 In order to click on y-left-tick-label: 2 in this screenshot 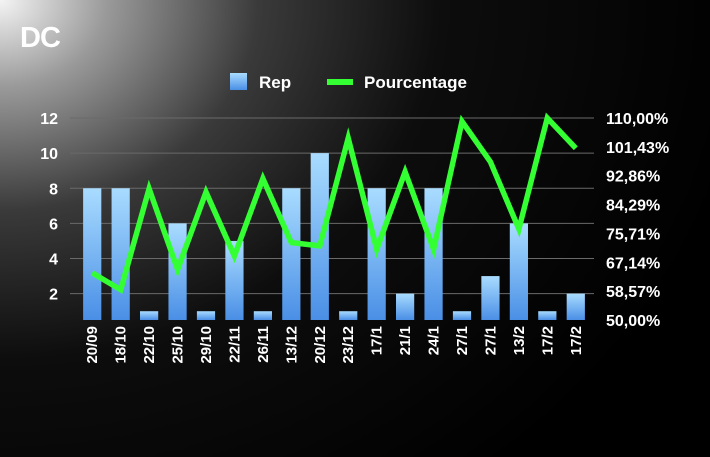, I will do `click(53, 295)`.